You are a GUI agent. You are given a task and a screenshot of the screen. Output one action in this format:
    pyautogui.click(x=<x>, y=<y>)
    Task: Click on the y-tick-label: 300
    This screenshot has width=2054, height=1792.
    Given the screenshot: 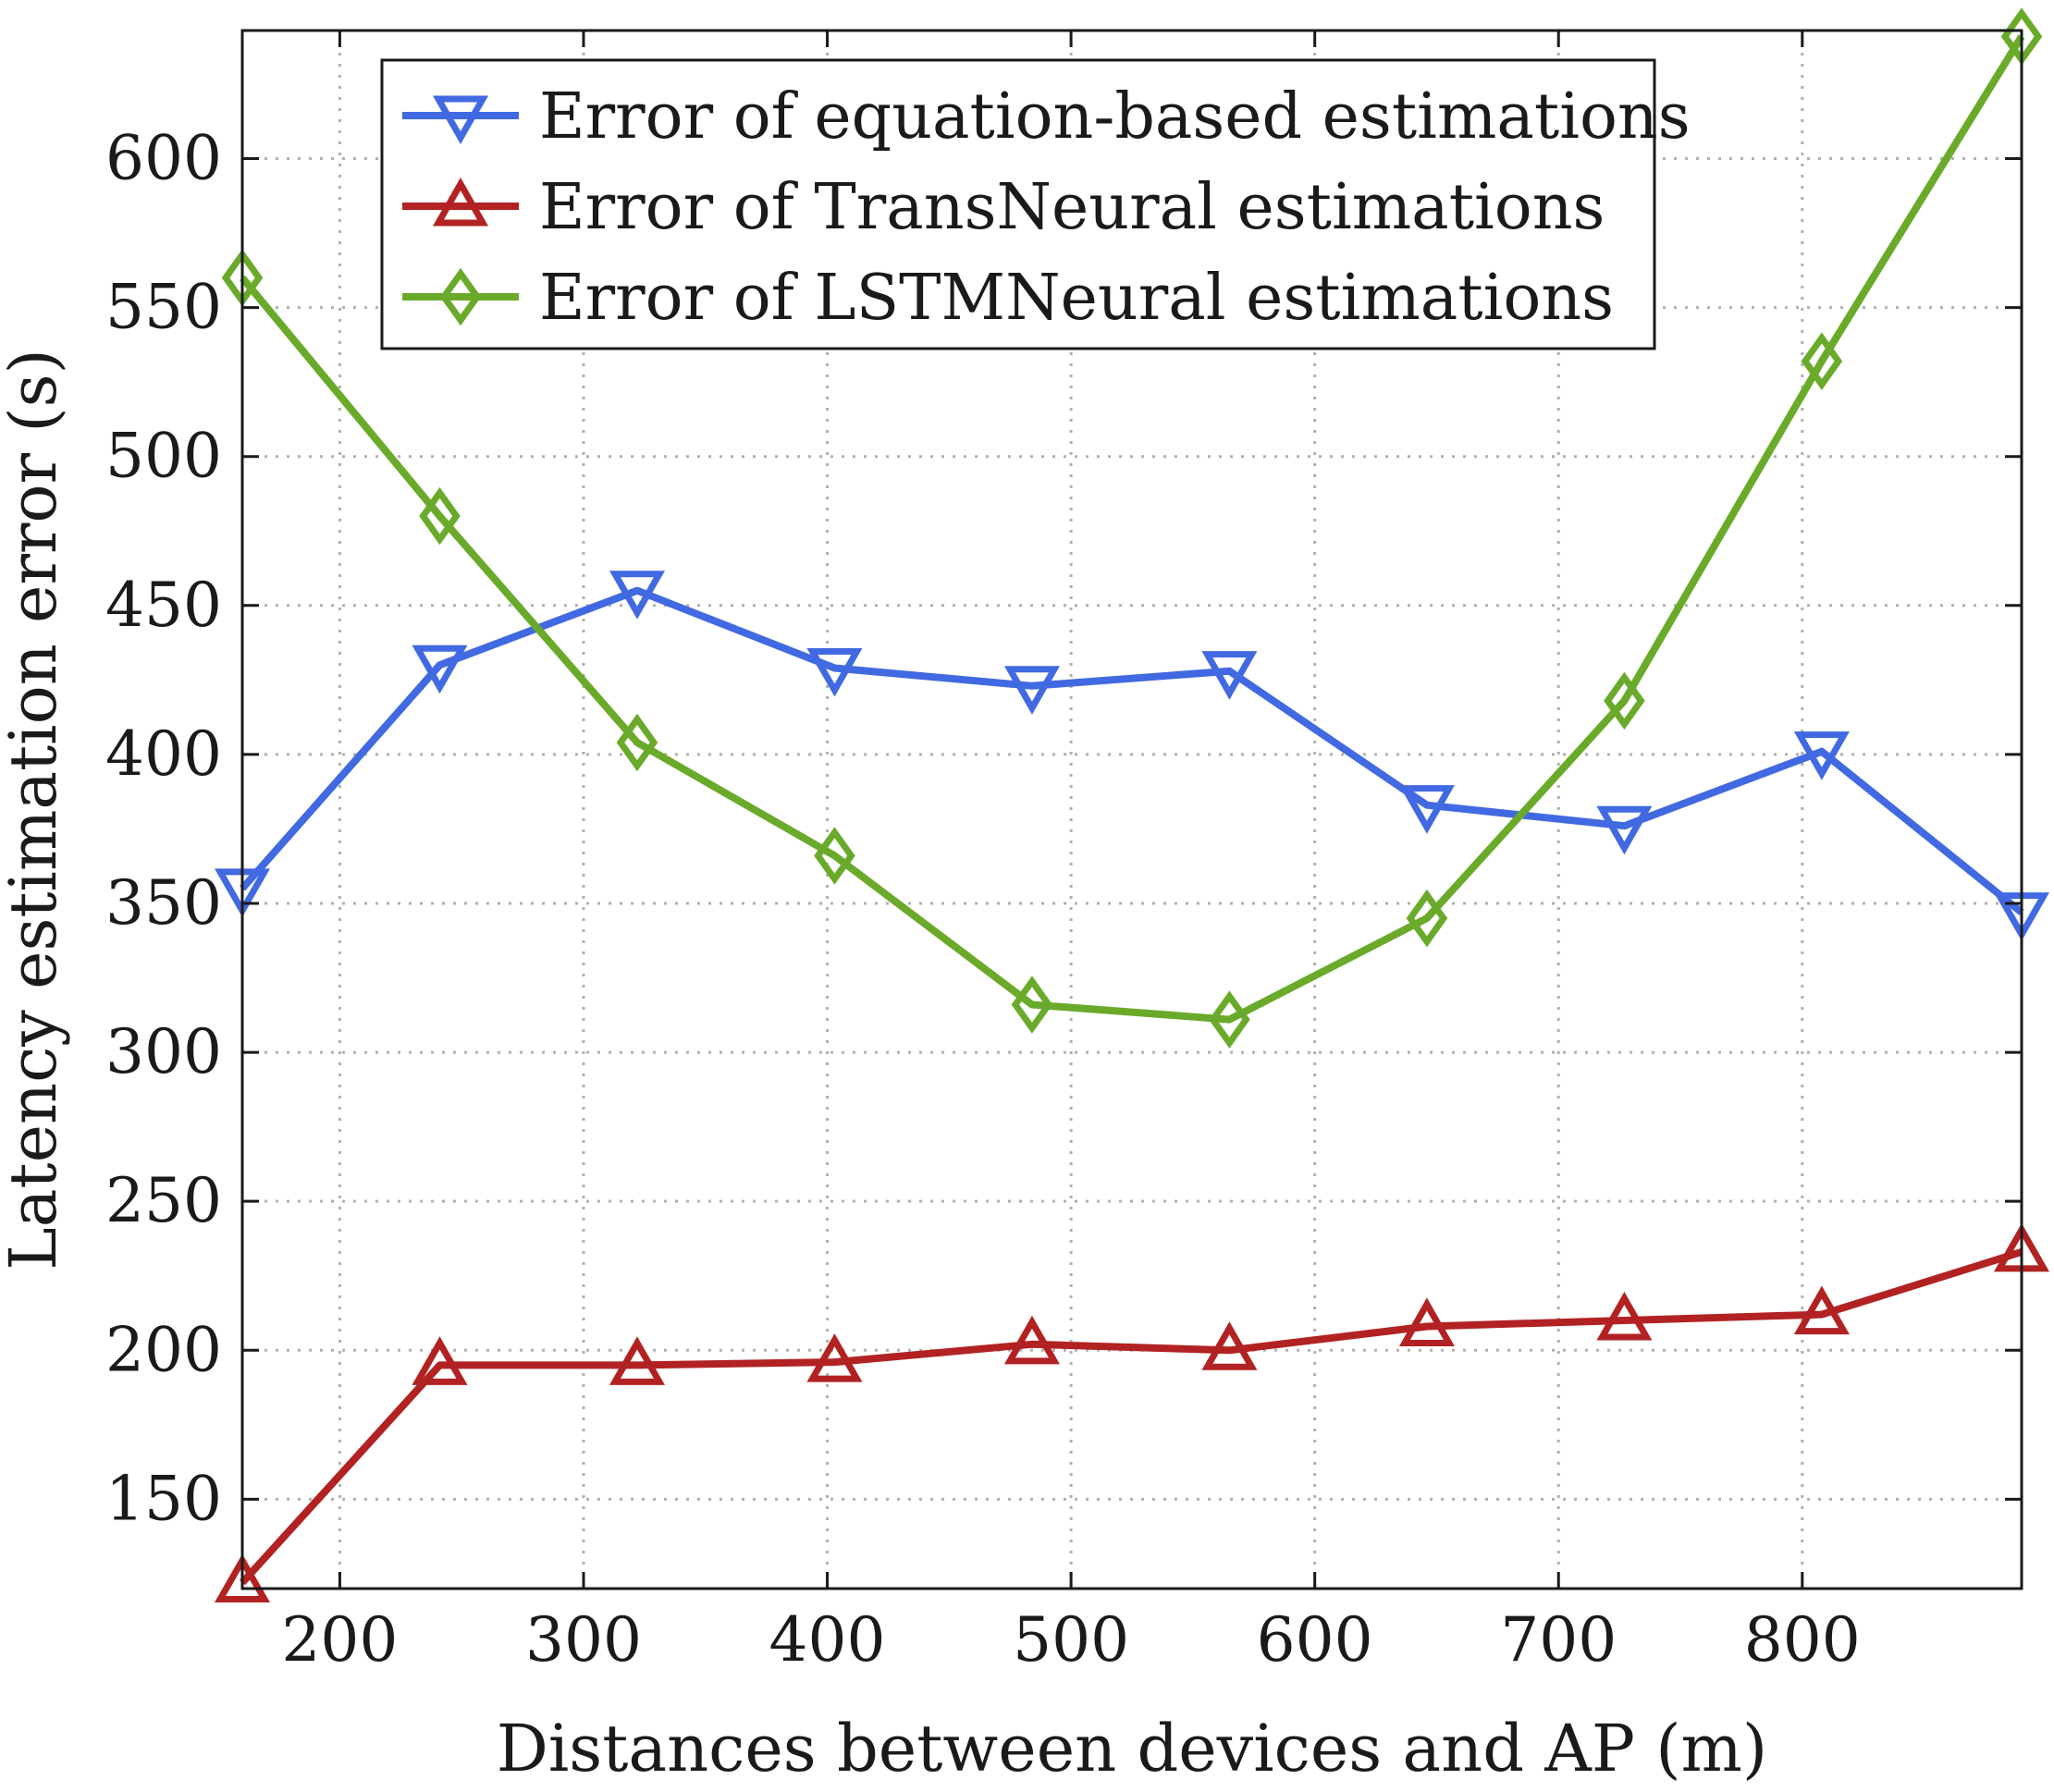 What is the action you would take?
    pyautogui.click(x=163, y=1051)
    